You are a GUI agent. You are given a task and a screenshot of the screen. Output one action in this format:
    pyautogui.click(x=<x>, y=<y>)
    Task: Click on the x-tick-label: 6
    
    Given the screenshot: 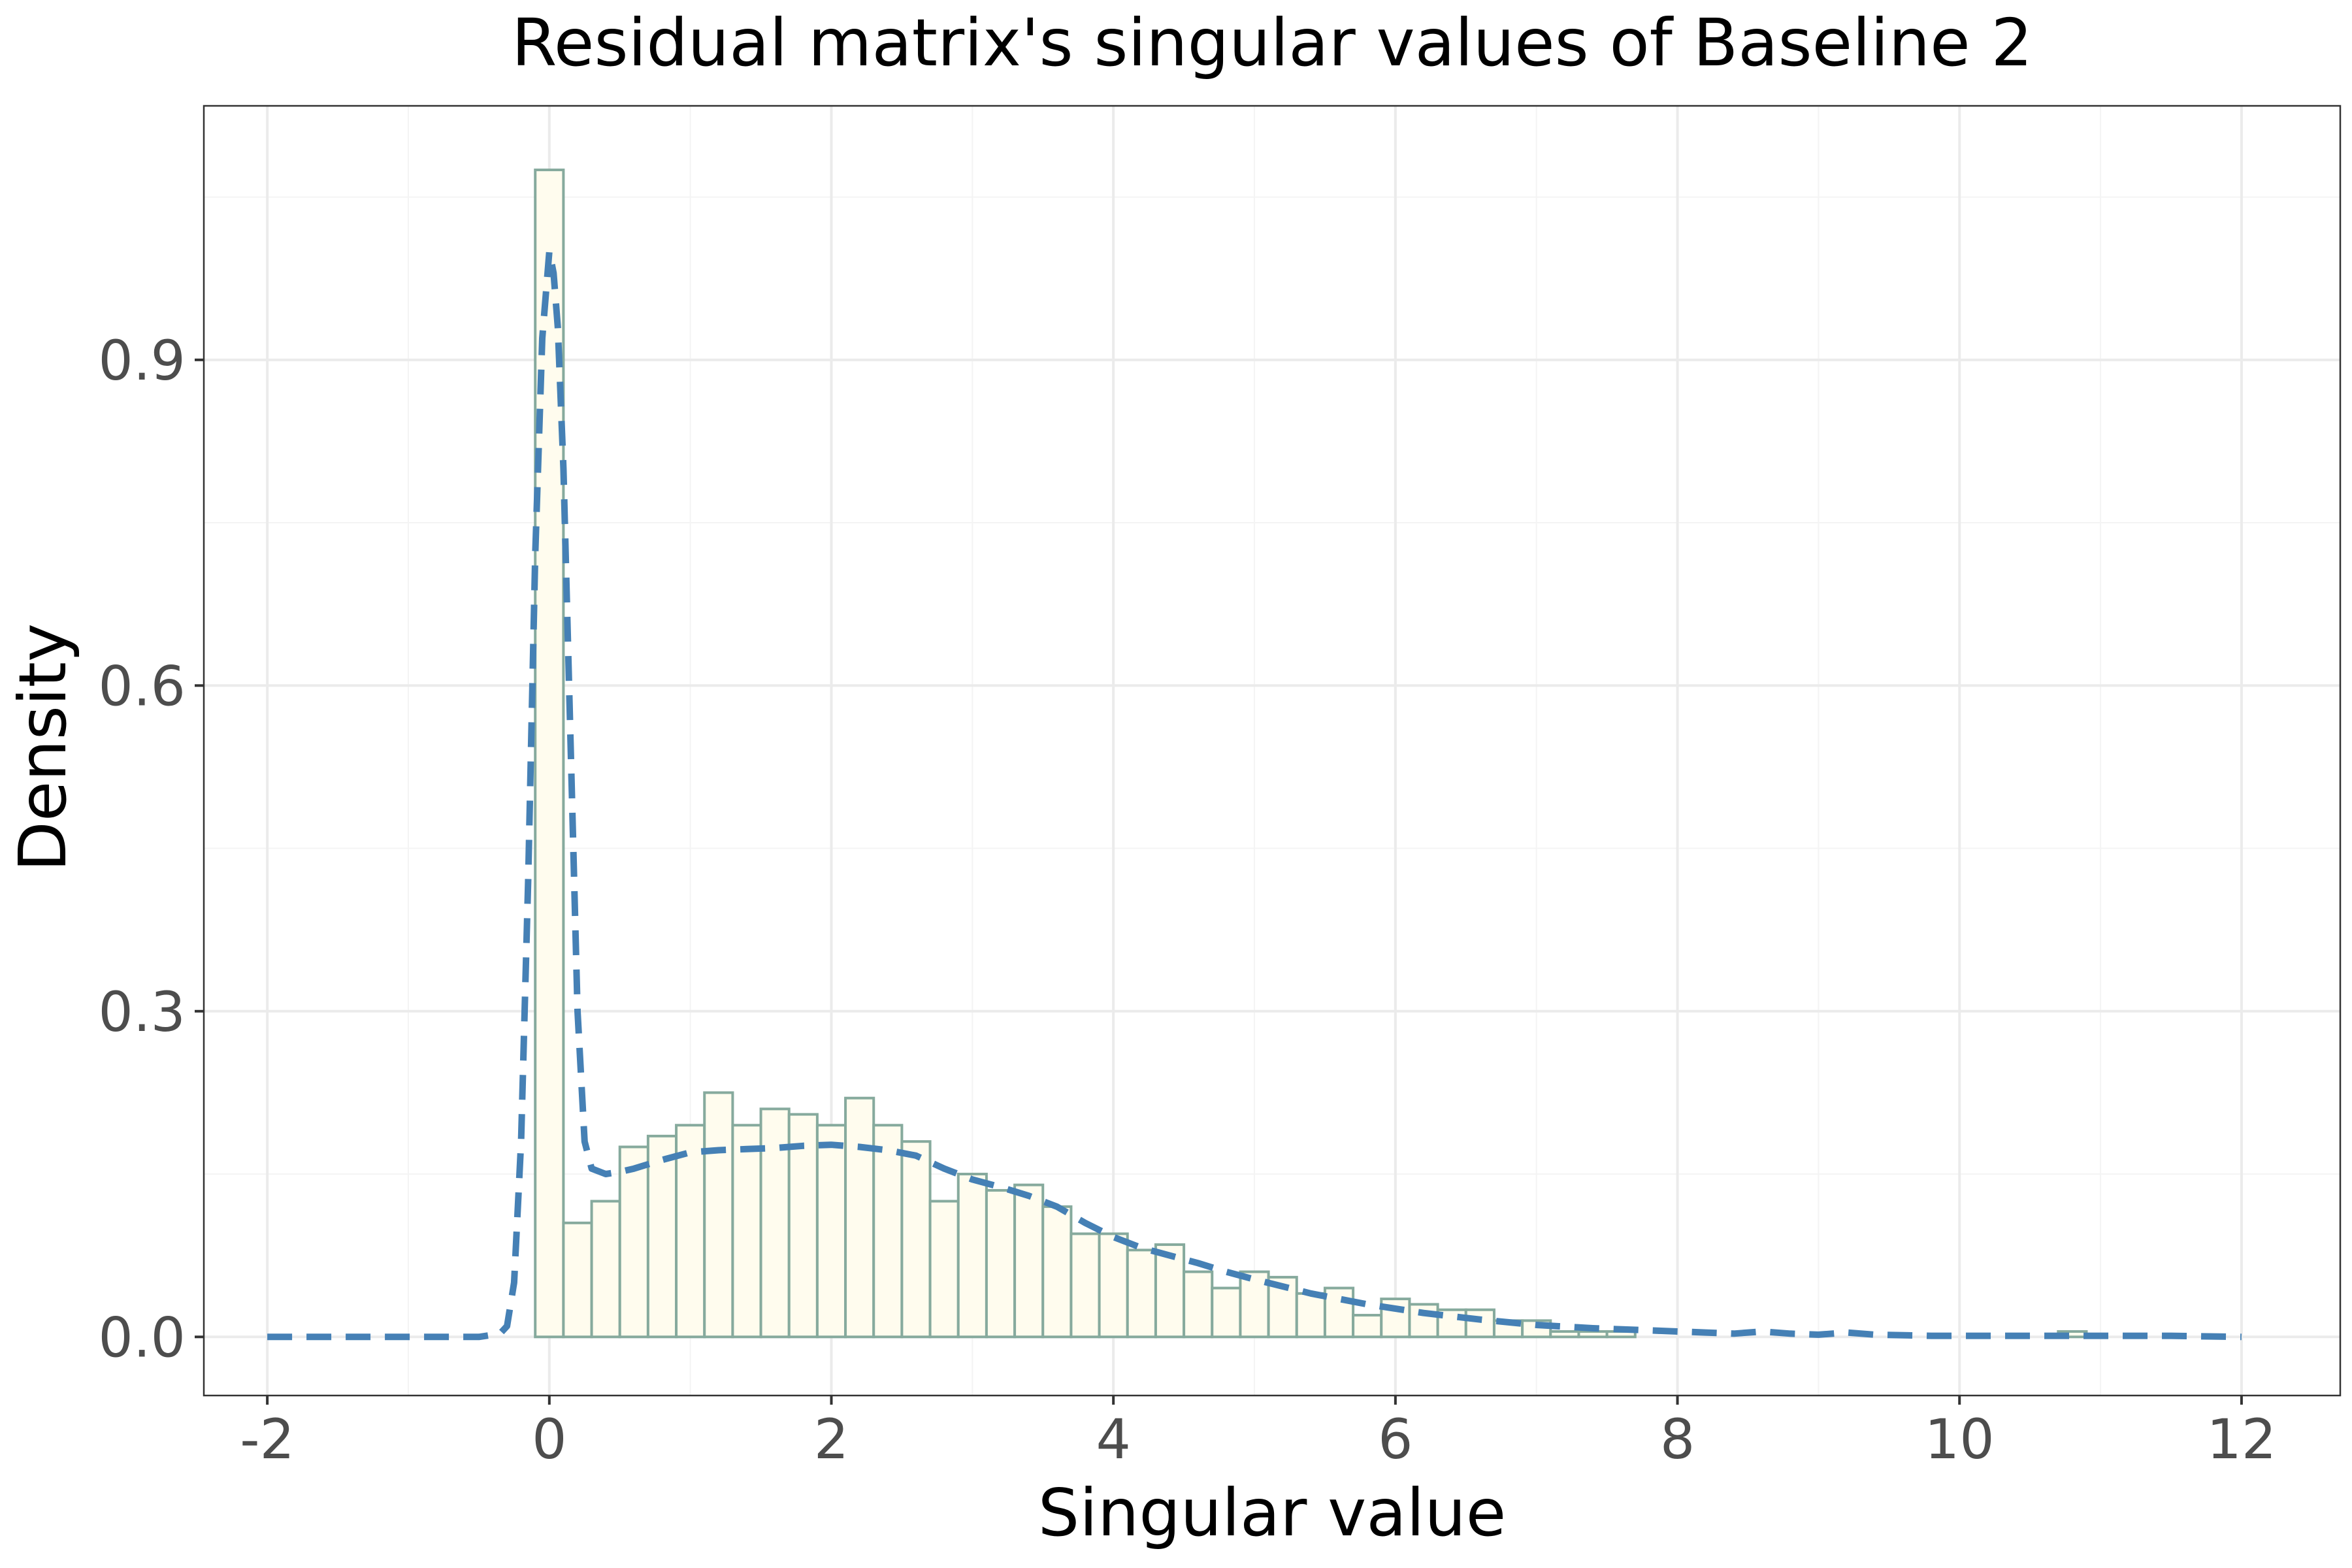 What is the action you would take?
    pyautogui.click(x=1395, y=1439)
    